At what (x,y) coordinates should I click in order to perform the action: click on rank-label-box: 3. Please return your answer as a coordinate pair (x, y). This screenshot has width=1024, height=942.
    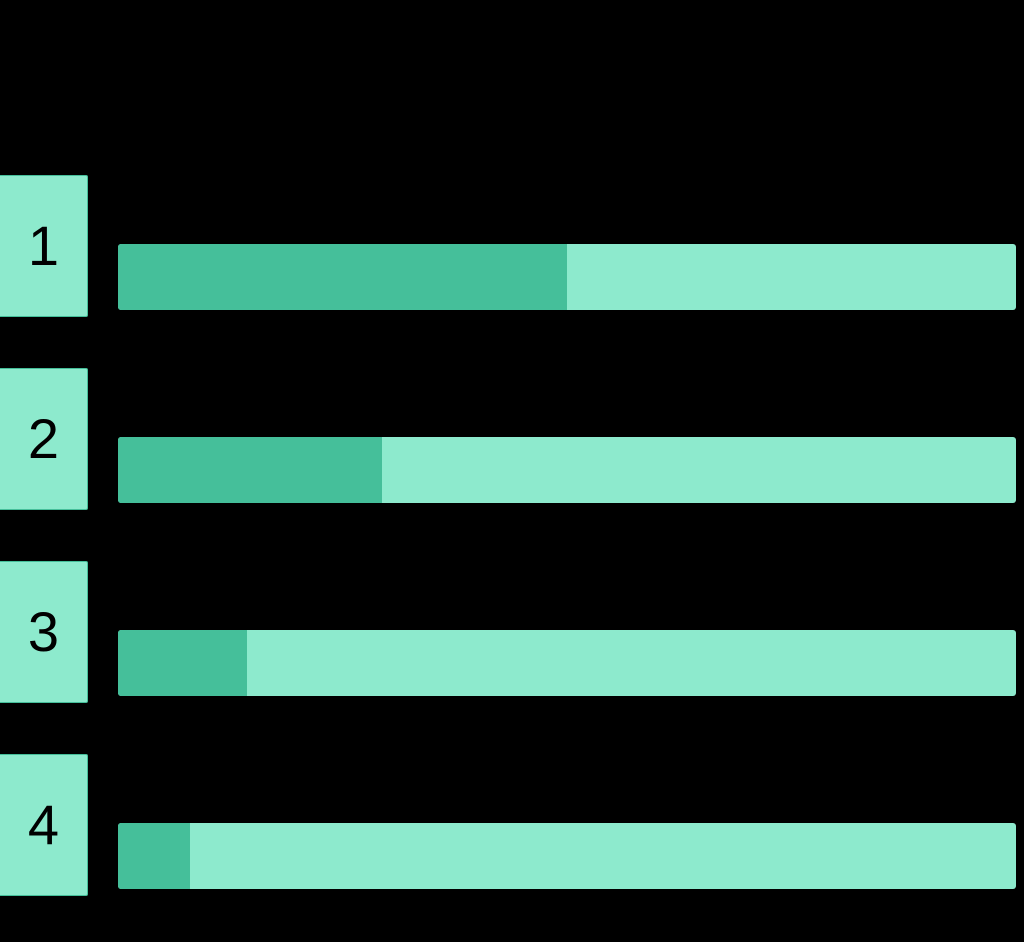
    Looking at the image, I should click on (44, 632).